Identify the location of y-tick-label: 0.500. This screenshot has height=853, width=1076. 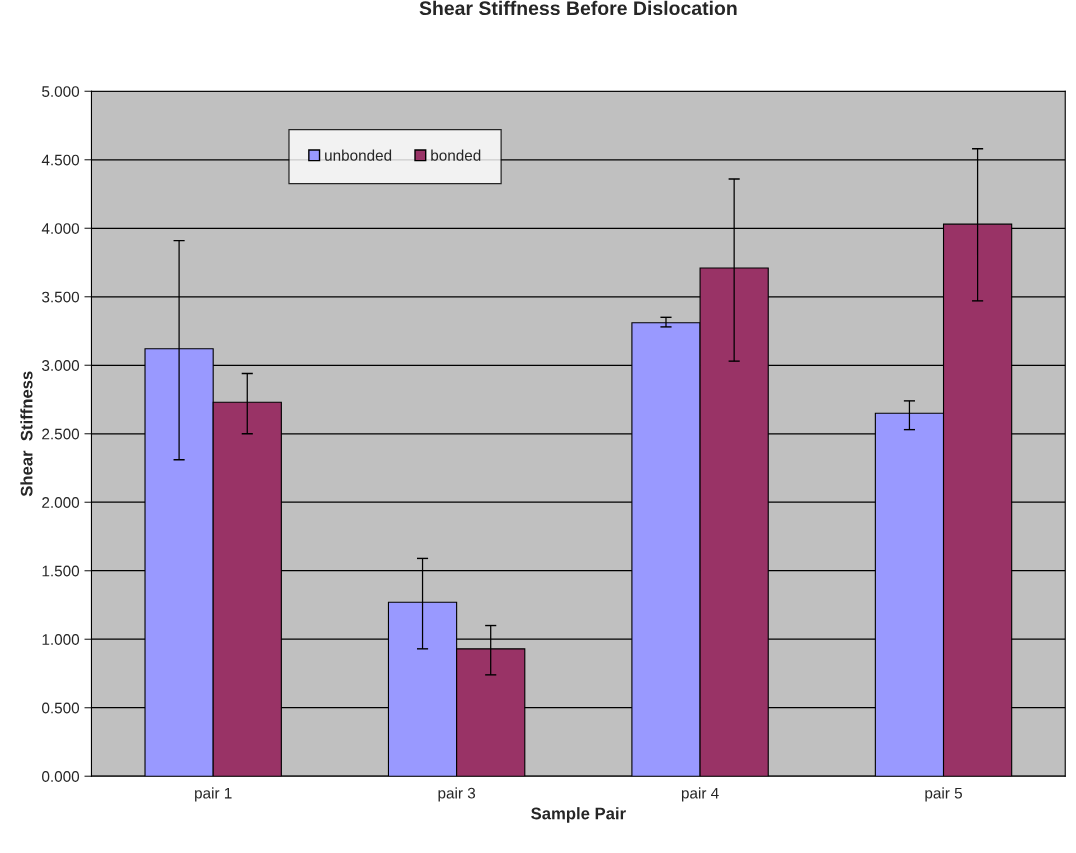
(61, 708).